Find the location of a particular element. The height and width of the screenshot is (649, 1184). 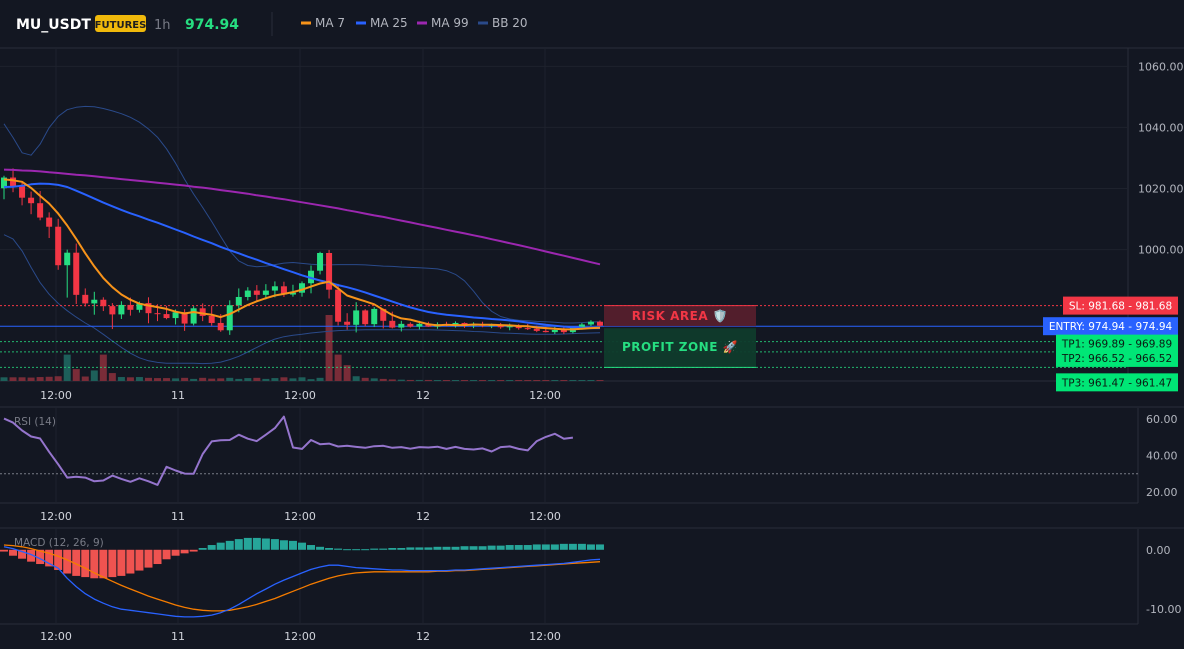

ma99-legend-label: MA 99 is located at coordinates (450, 23).